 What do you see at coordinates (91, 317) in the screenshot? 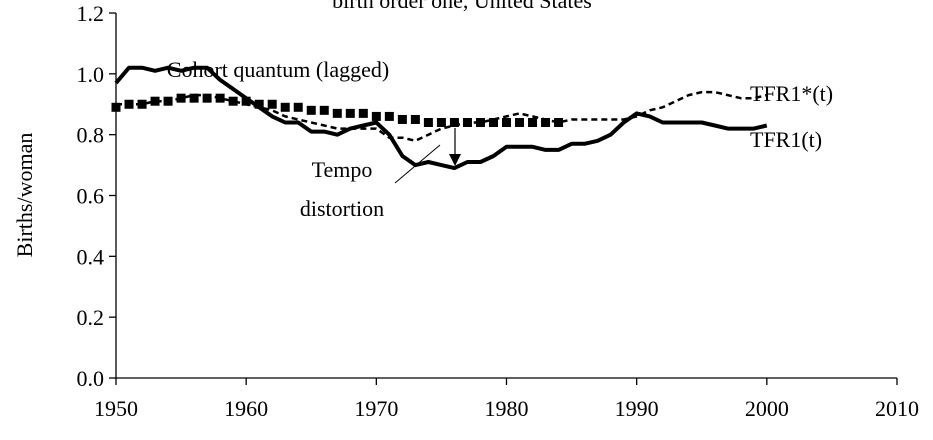
I see `y-tick-label: 0.2` at bounding box center [91, 317].